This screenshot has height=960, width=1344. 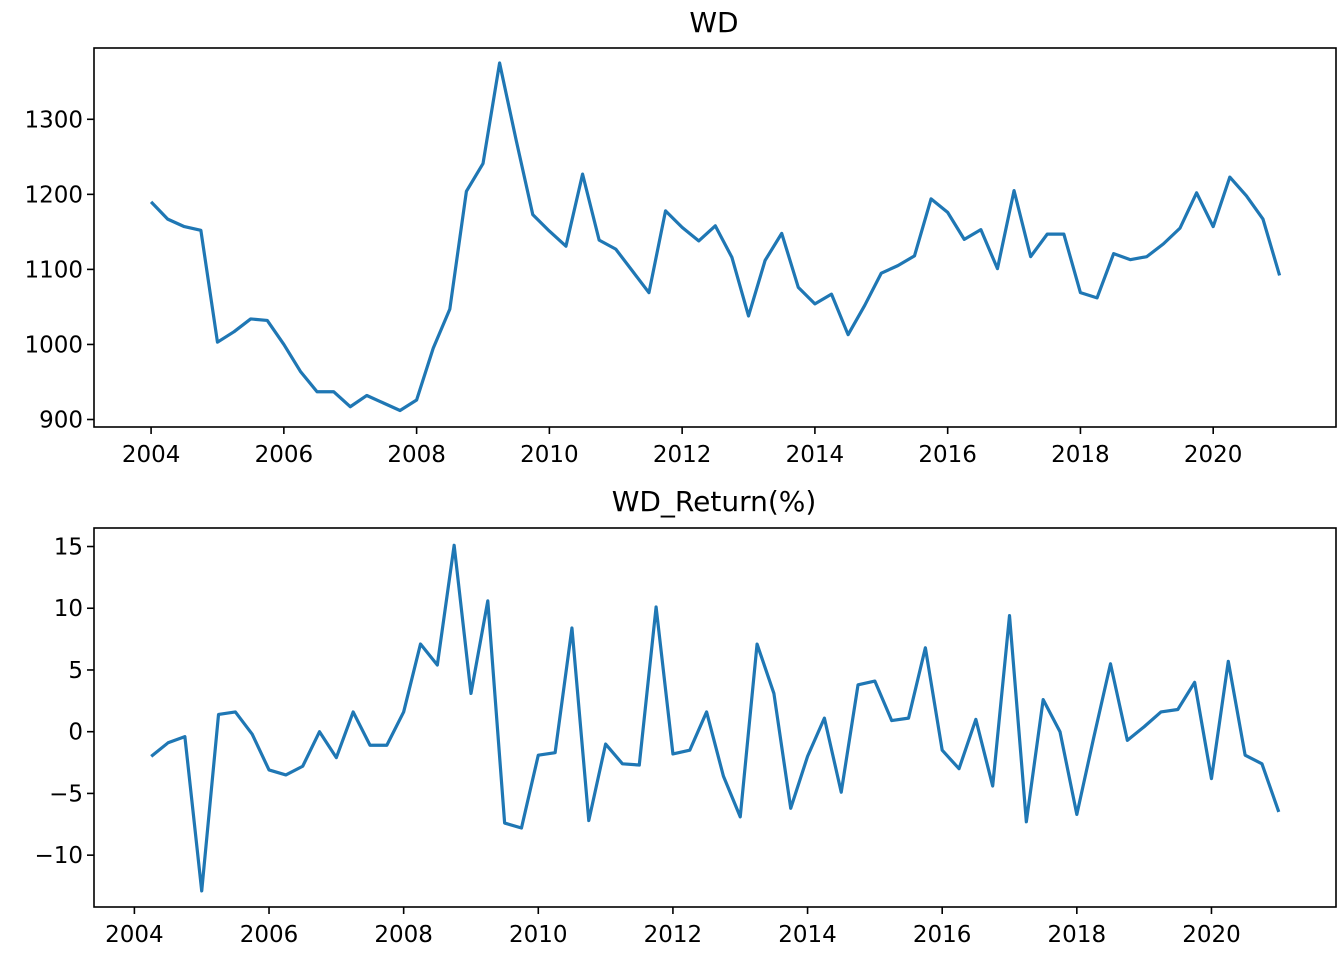 I want to click on y-tick-label: 15, so click(x=68, y=548).